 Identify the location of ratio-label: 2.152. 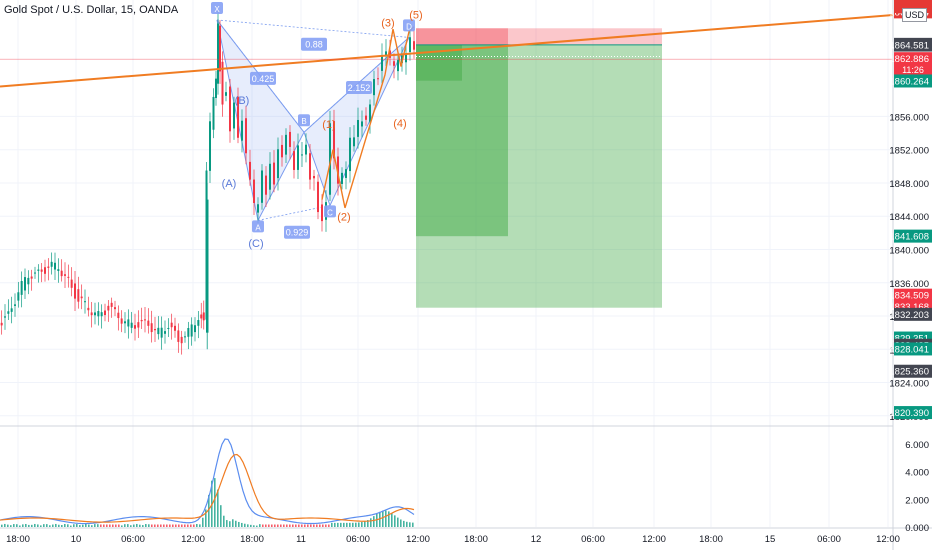
(359, 88).